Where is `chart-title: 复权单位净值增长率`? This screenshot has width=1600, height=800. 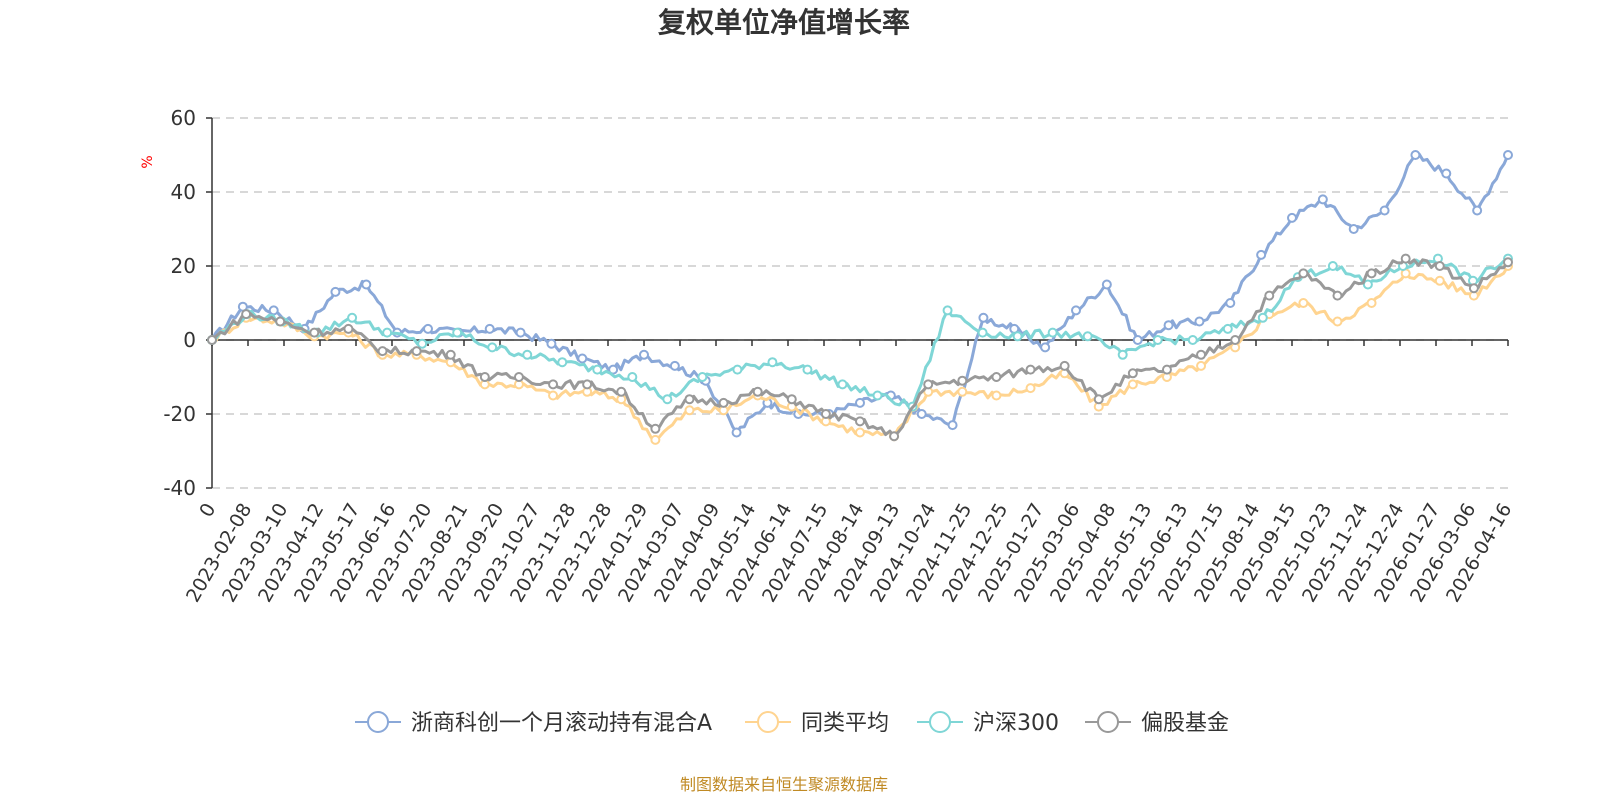 chart-title: 复权单位净值增长率 is located at coordinates (784, 22).